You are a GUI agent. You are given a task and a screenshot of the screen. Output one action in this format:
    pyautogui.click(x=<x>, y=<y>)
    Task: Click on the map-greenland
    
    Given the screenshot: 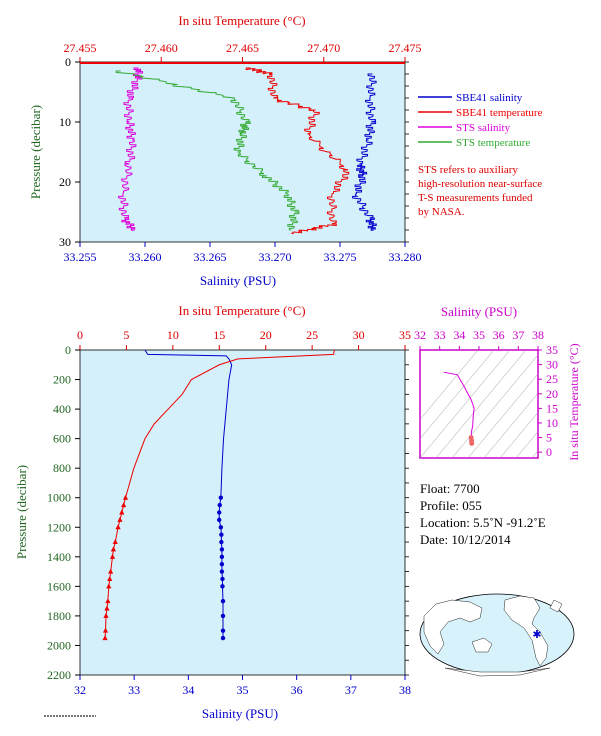 What is the action you would take?
    pyautogui.click(x=556, y=606)
    